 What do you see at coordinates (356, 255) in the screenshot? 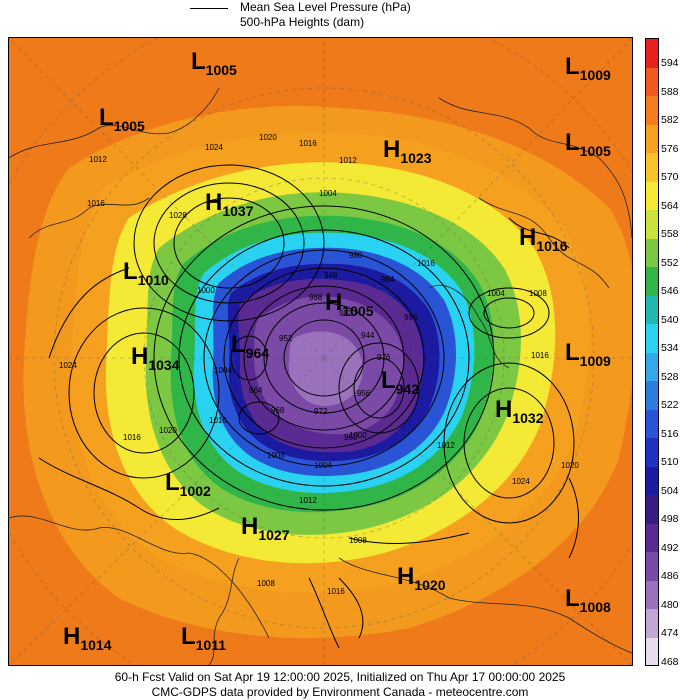
I see `contour-label: 980` at bounding box center [356, 255].